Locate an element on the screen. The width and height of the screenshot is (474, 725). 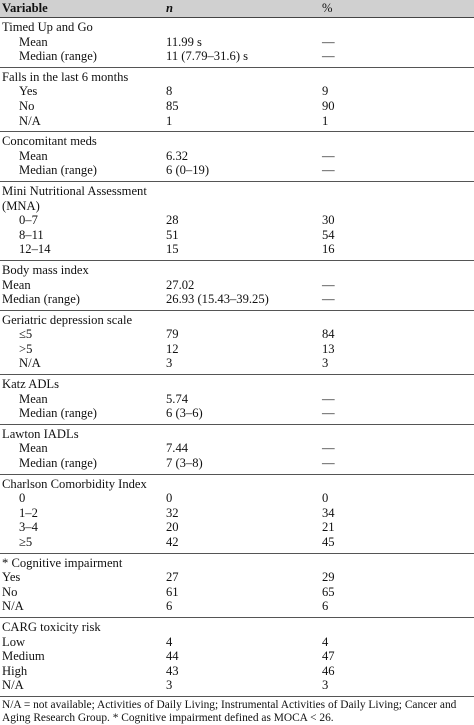
section-title: Lawton IADLs is located at coordinates (237, 434).